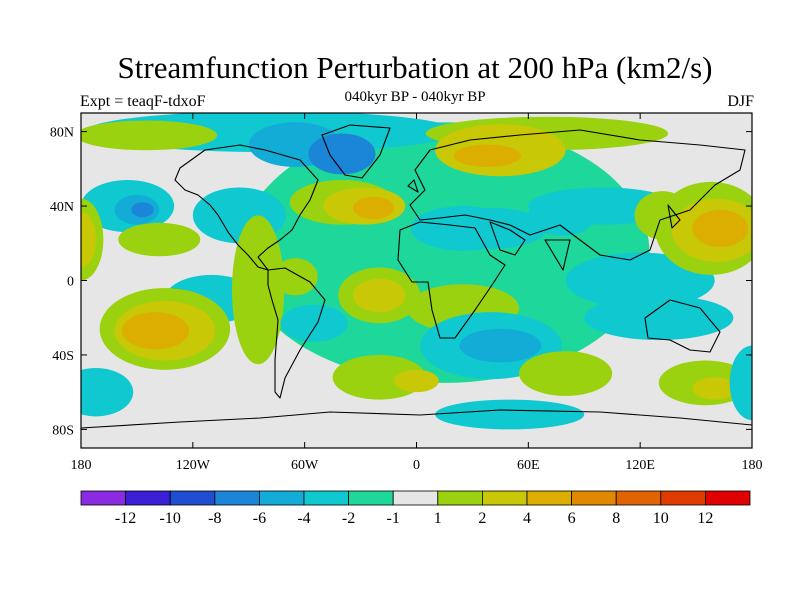 This screenshot has width=800, height=600. What do you see at coordinates (348, 518) in the screenshot?
I see `colorbar-label: -2` at bounding box center [348, 518].